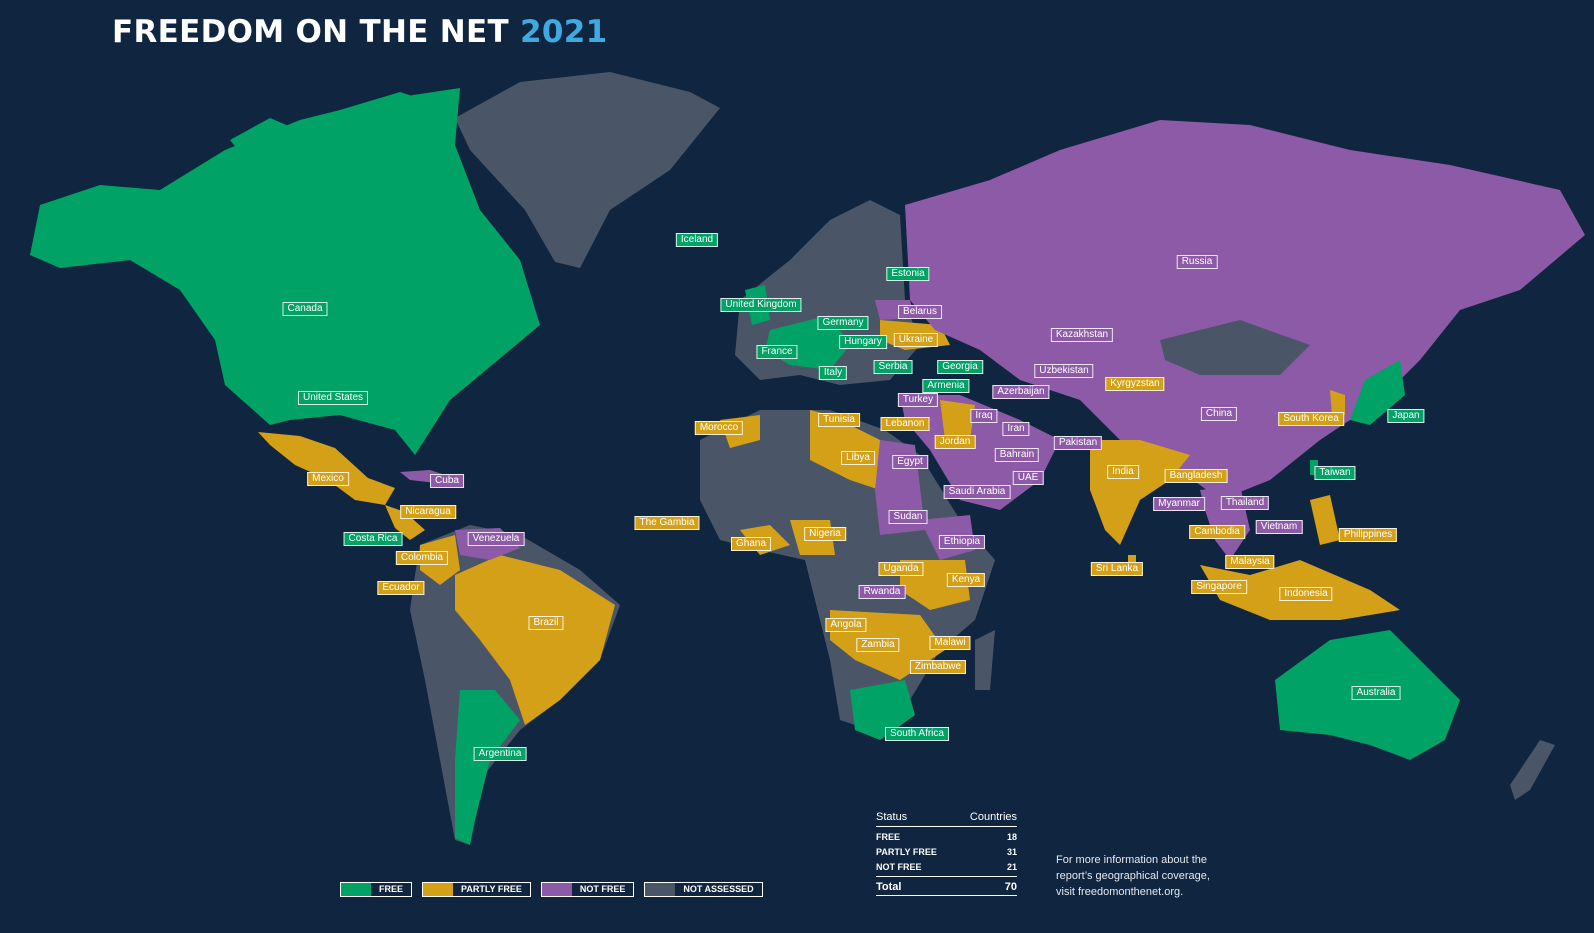 The image size is (1594, 933). What do you see at coordinates (1250, 562) in the screenshot?
I see `country-label-malaysia: Malaysia` at bounding box center [1250, 562].